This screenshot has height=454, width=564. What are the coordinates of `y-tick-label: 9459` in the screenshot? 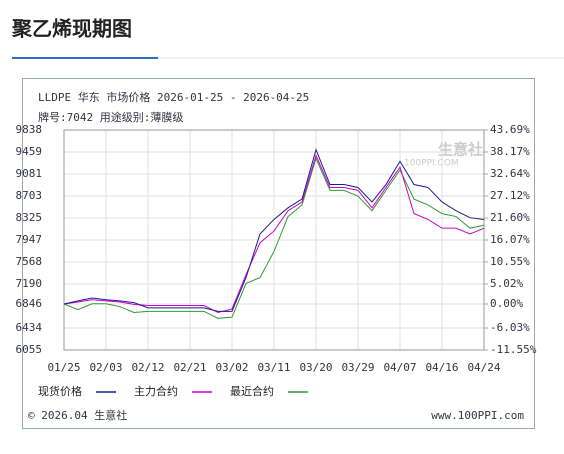 It's located at (29, 151).